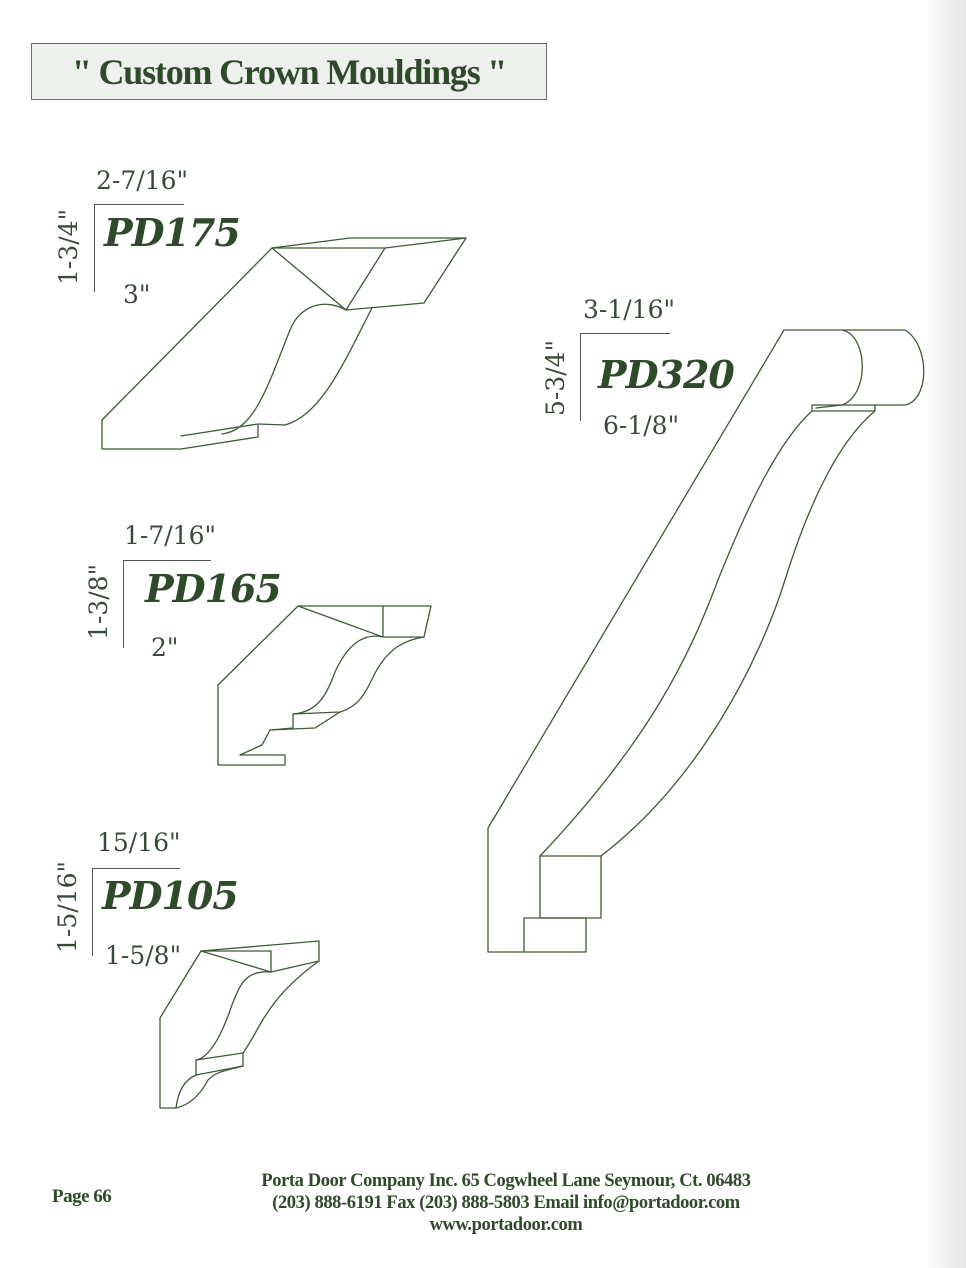 The height and width of the screenshot is (1268, 966). Describe the element at coordinates (92, 912) in the screenshot. I see `pd105-dimension-bracket-vertical` at that location.